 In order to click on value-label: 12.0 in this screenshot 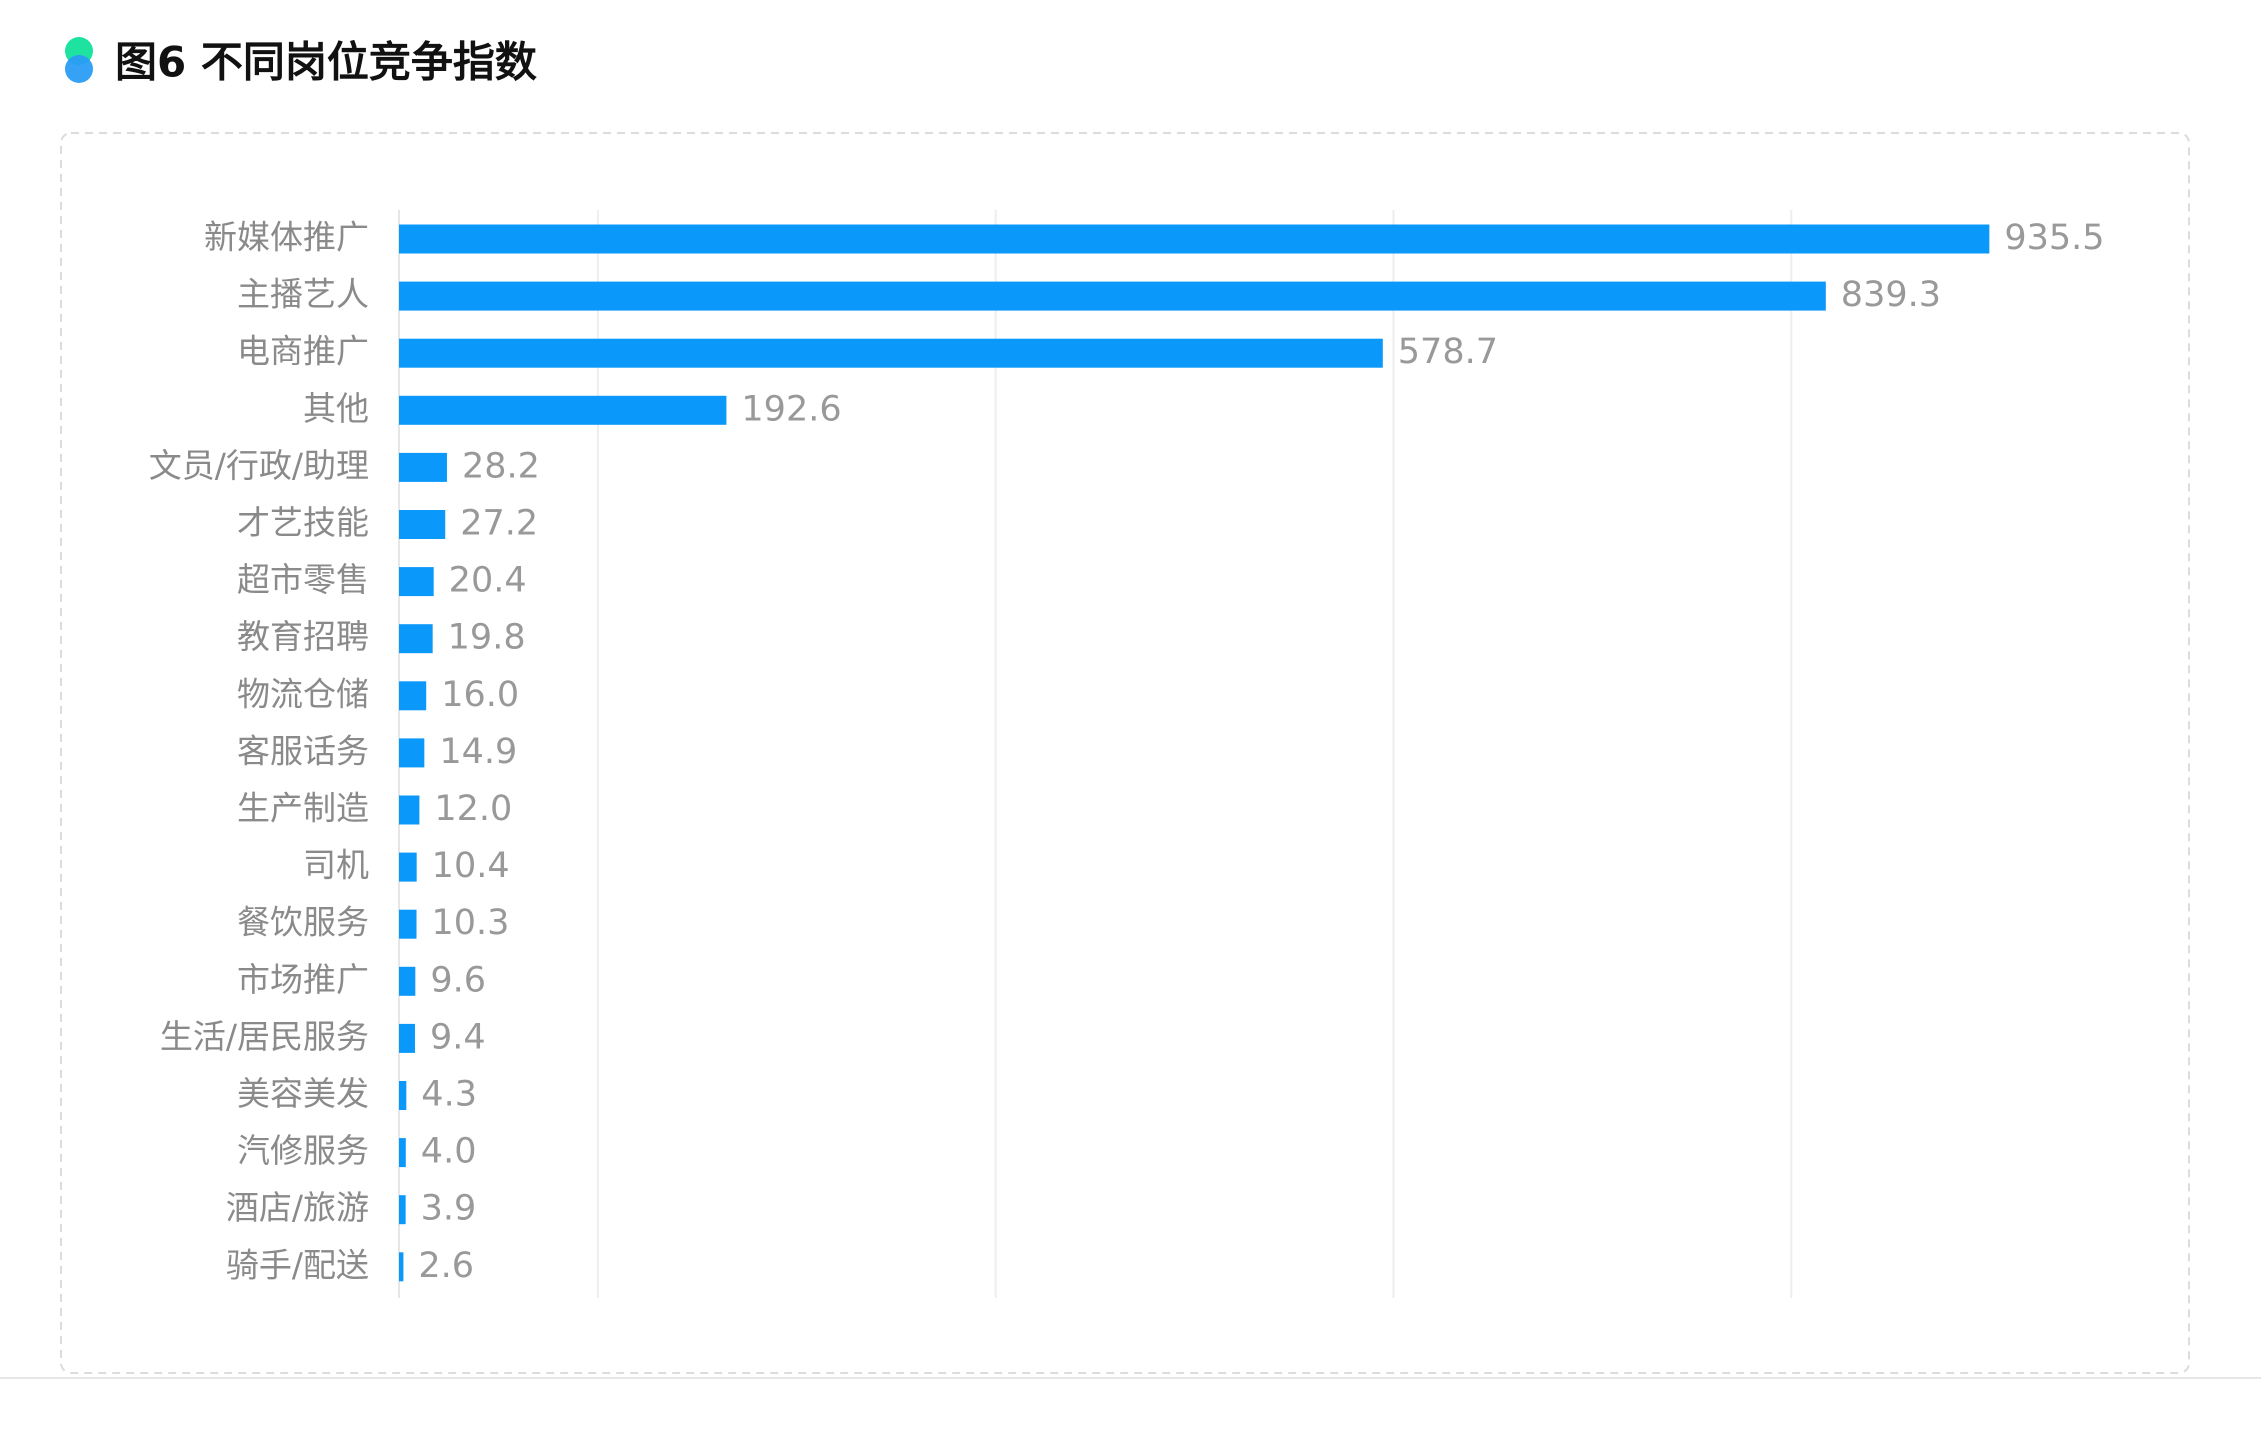, I will do `click(473, 809)`.